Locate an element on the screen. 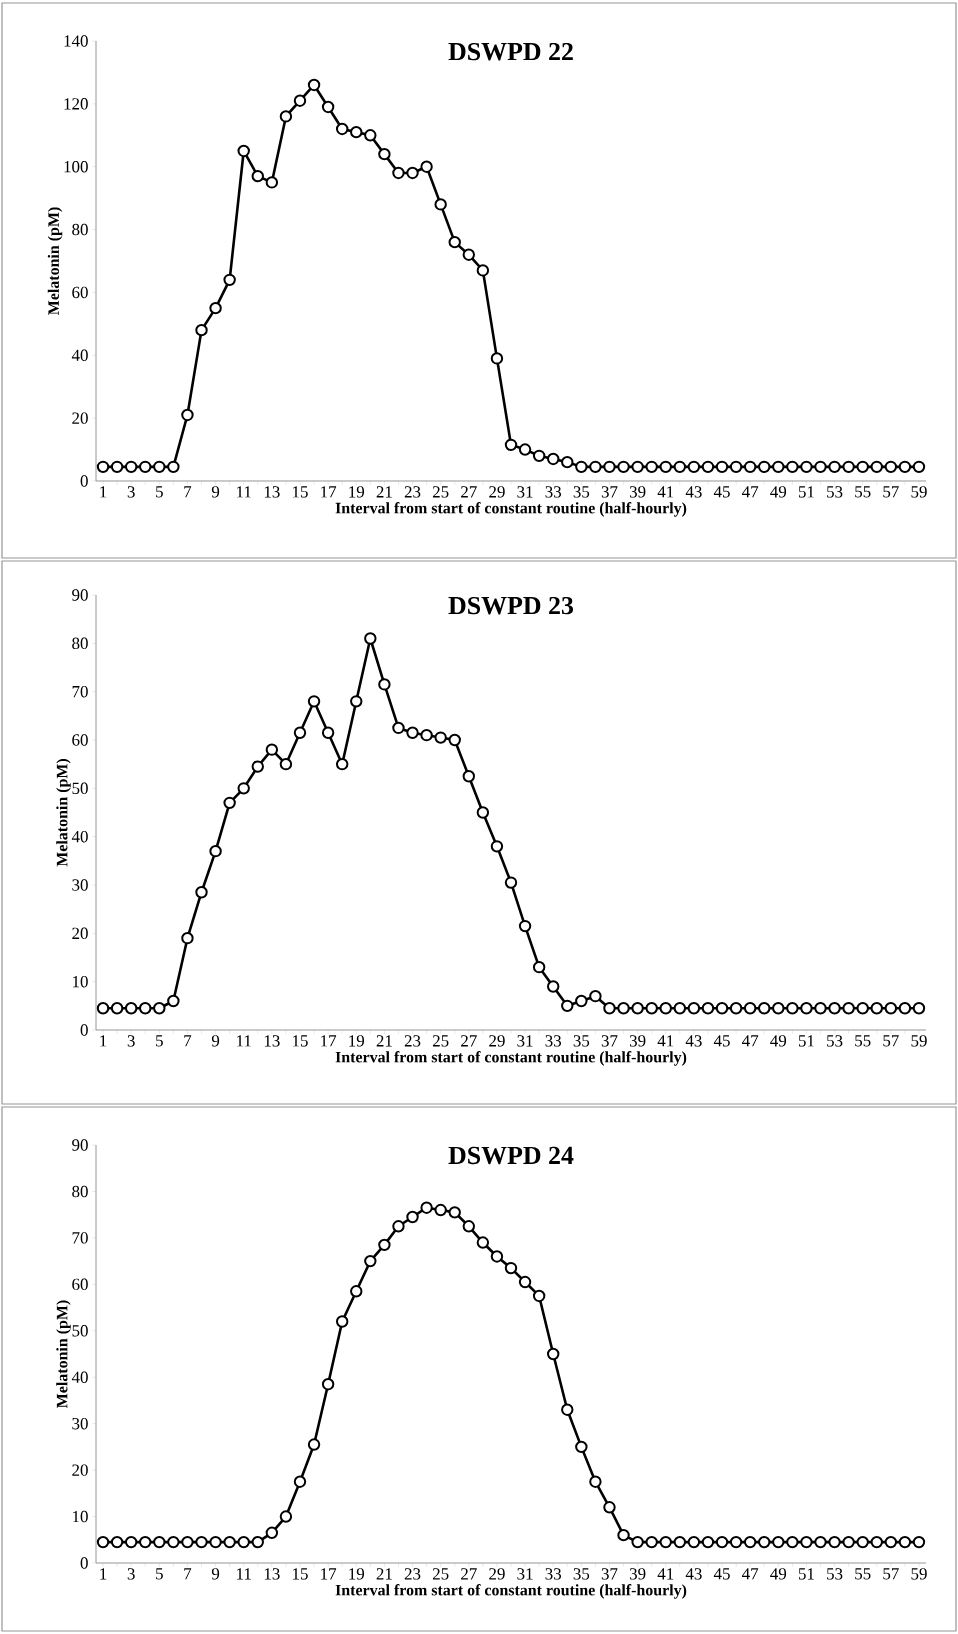 This screenshot has width=958, height=1634. x-tick-label: 59 is located at coordinates (919, 1041).